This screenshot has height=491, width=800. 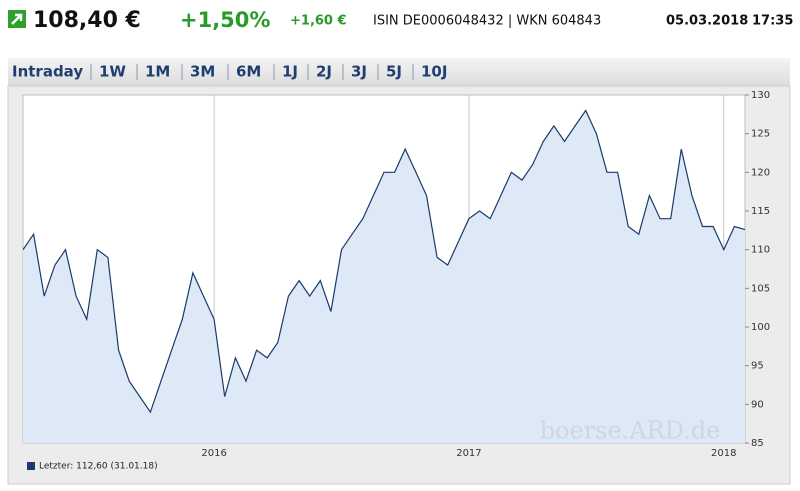 What do you see at coordinates (760, 134) in the screenshot?
I see `y-tick-label: 125` at bounding box center [760, 134].